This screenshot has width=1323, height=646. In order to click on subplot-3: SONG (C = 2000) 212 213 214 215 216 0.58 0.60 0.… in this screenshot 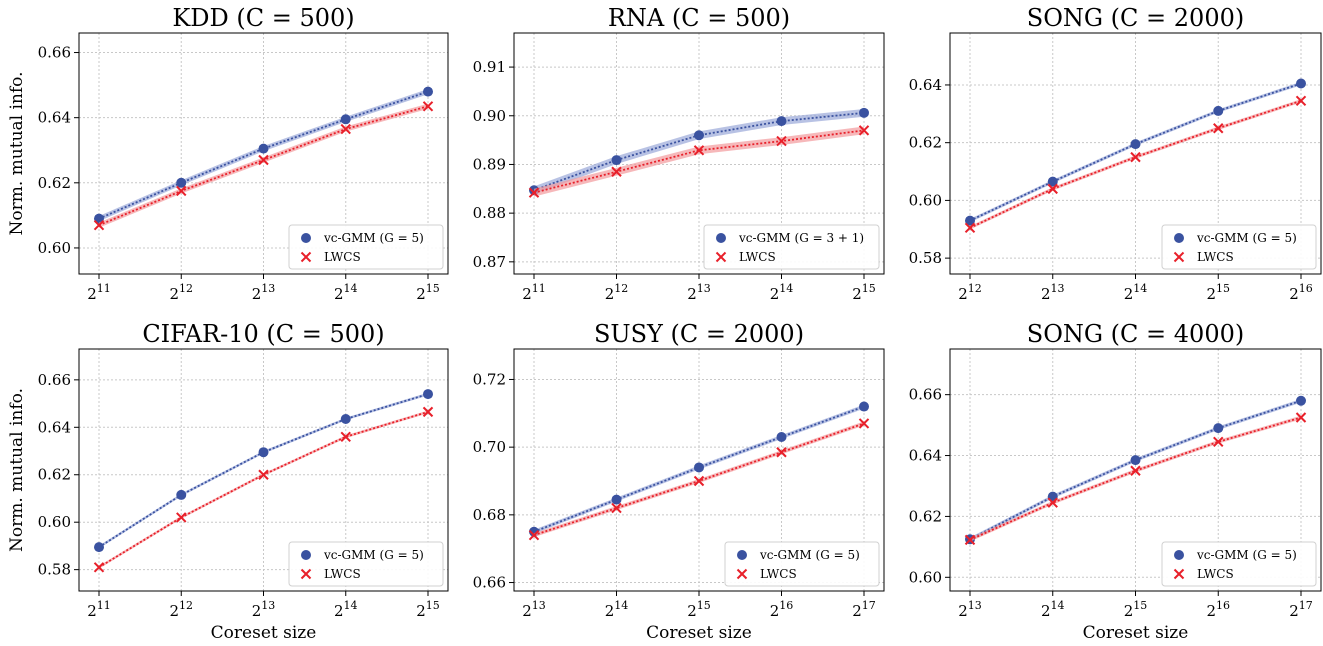, I will do `click(1115, 153)`.